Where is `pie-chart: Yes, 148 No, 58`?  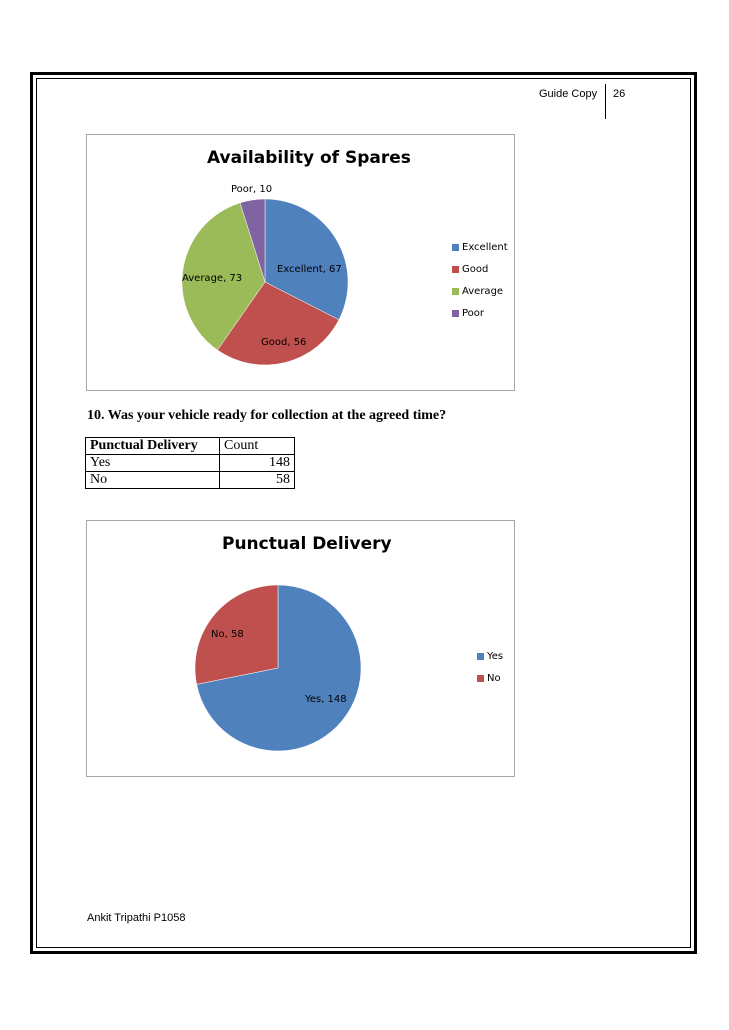
pie-chart: Yes, 148 No, 58 is located at coordinates (278, 668).